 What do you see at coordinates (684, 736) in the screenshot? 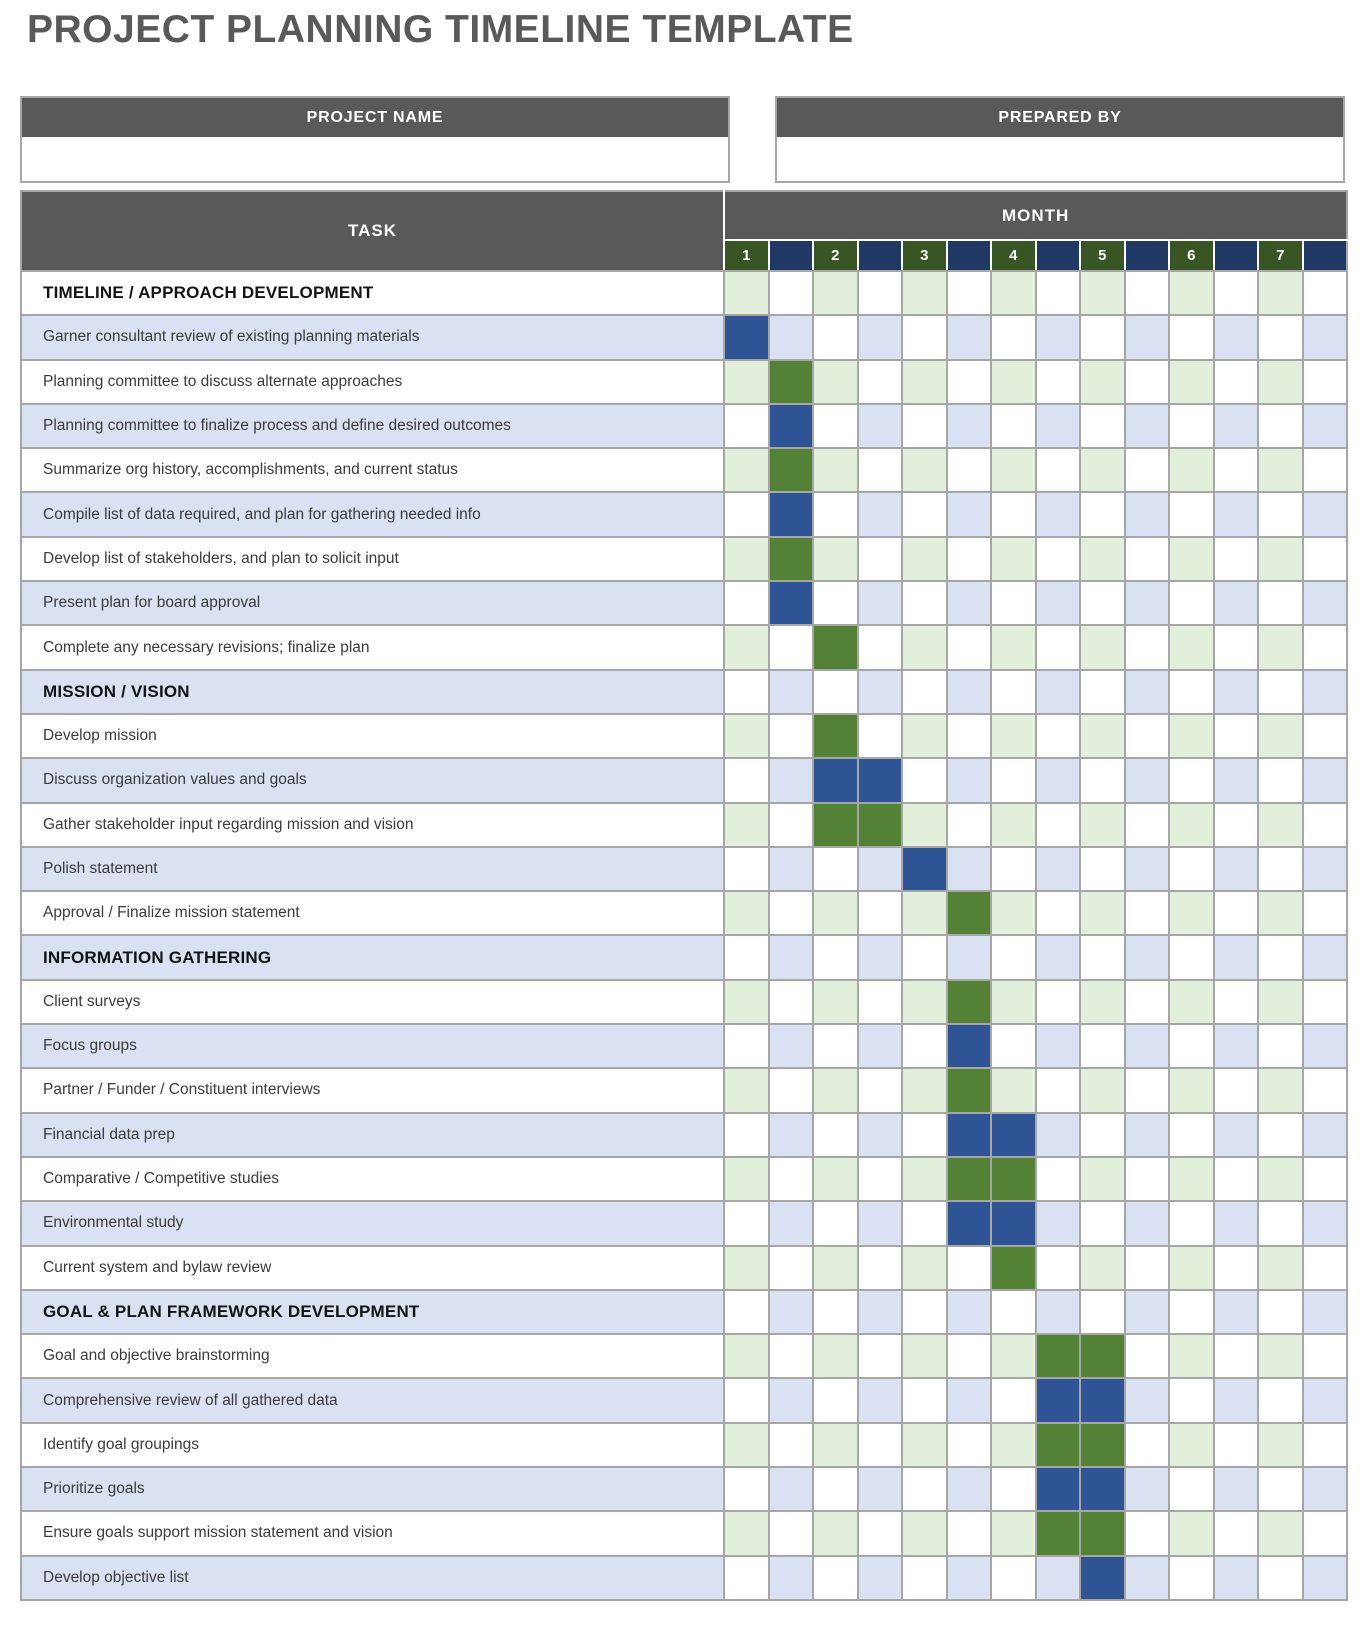
I see `task-row: Develop mission` at bounding box center [684, 736].